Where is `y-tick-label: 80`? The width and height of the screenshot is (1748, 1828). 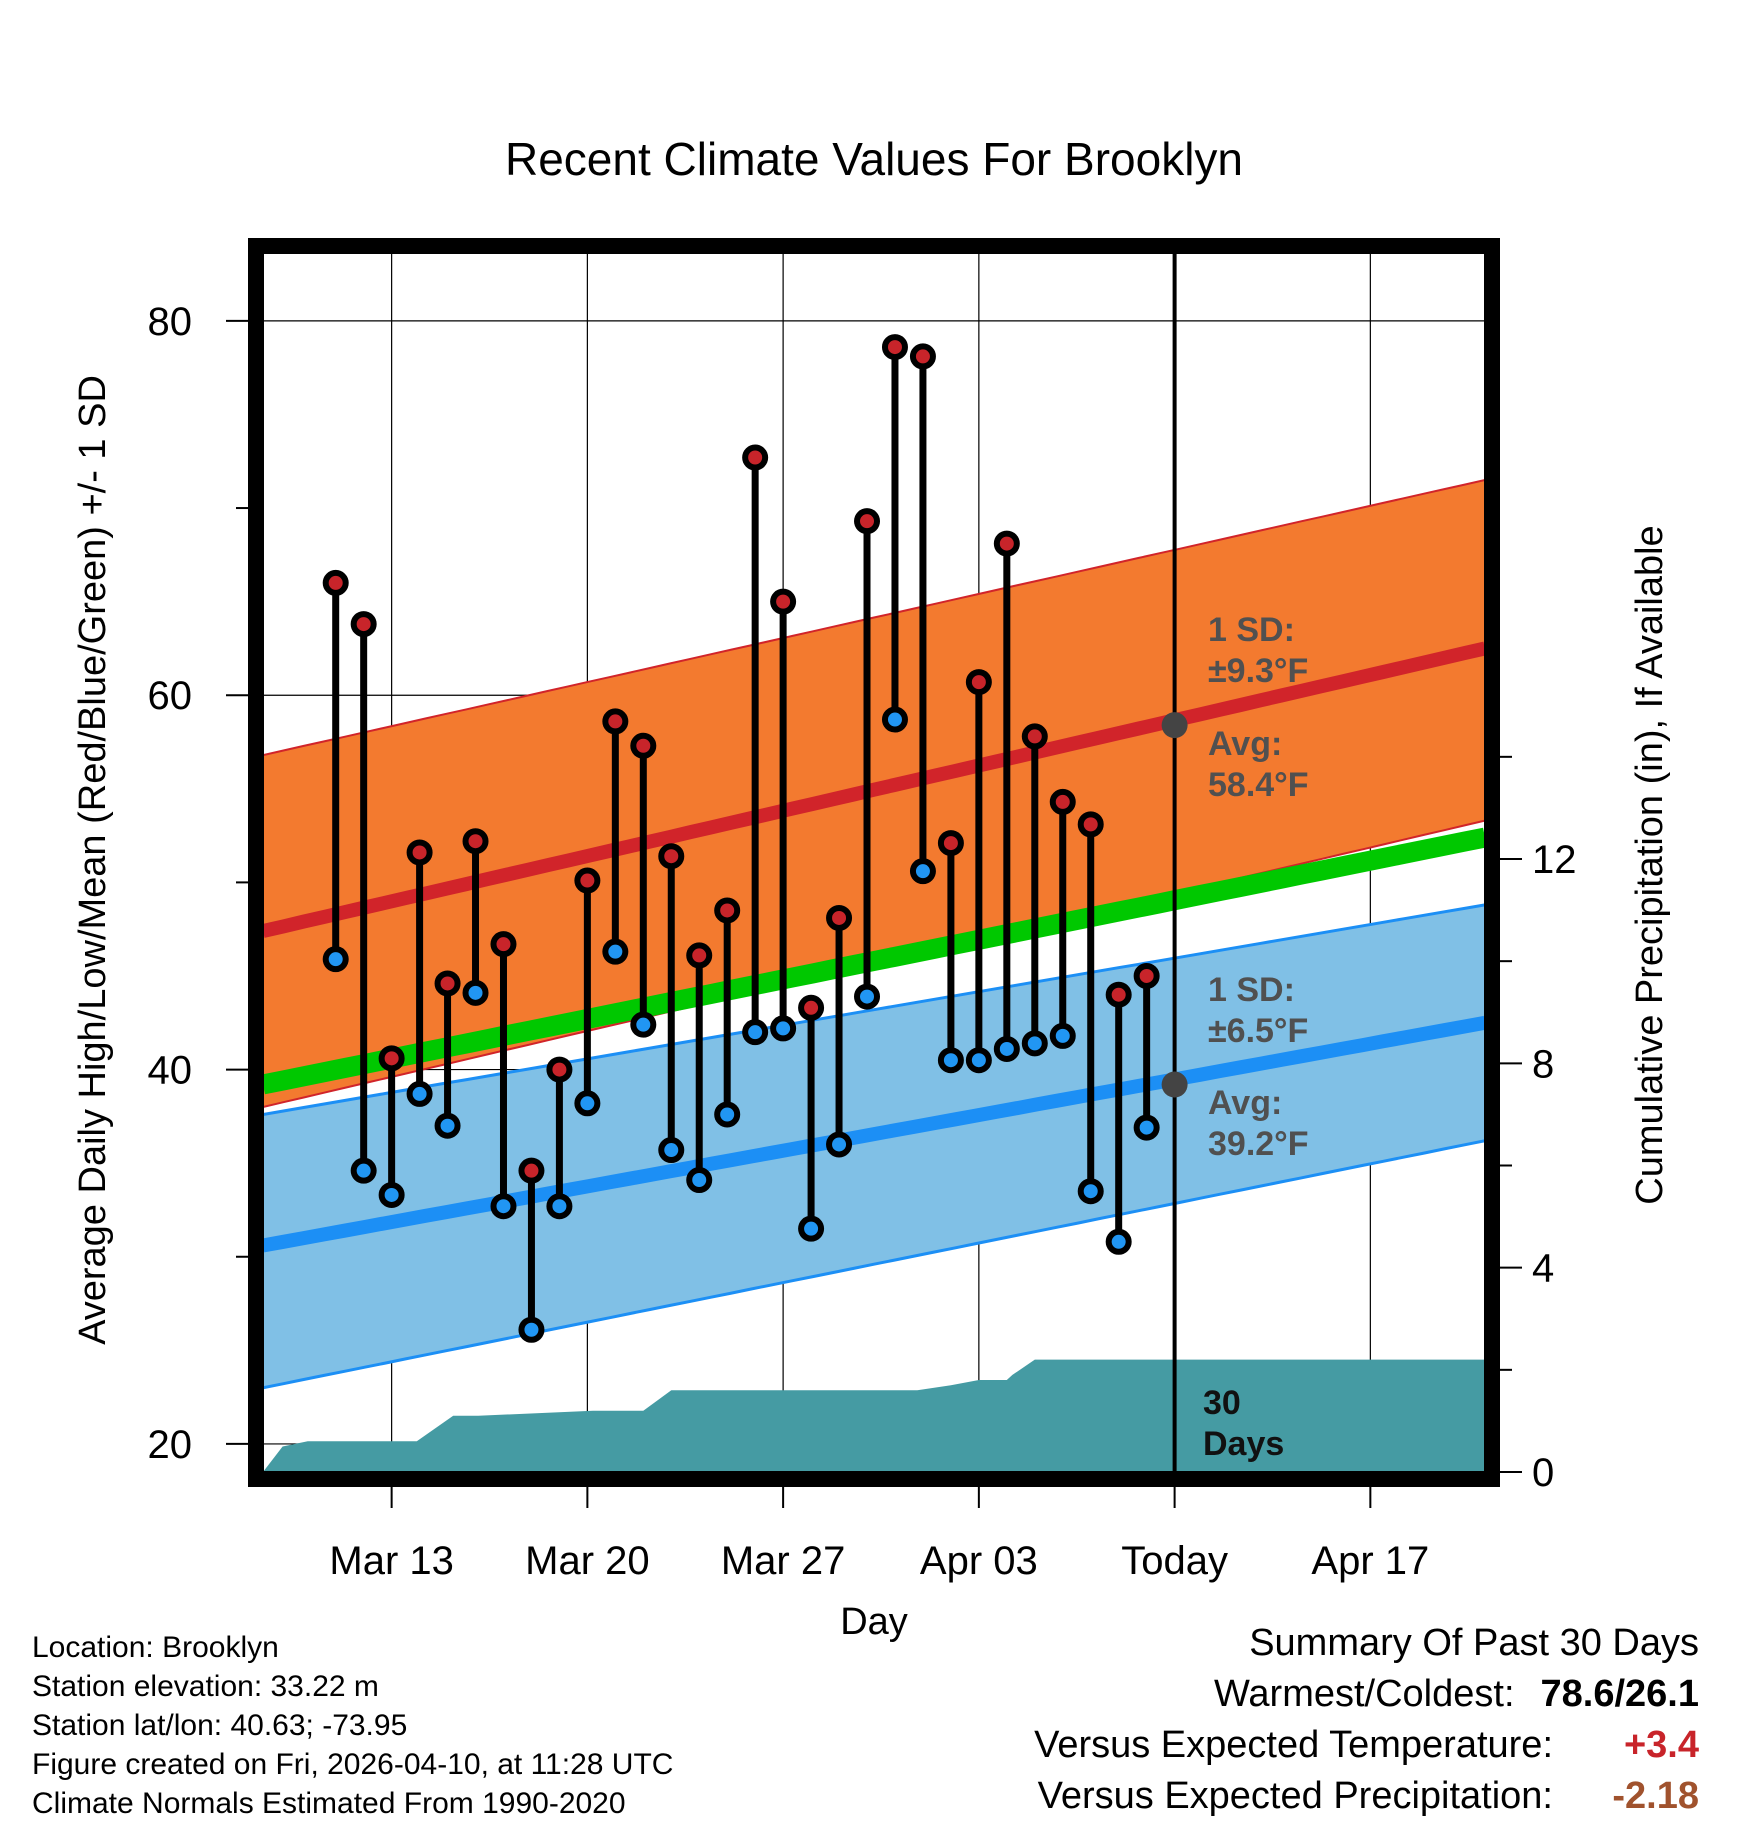
y-tick-label: 80 is located at coordinates (170, 322).